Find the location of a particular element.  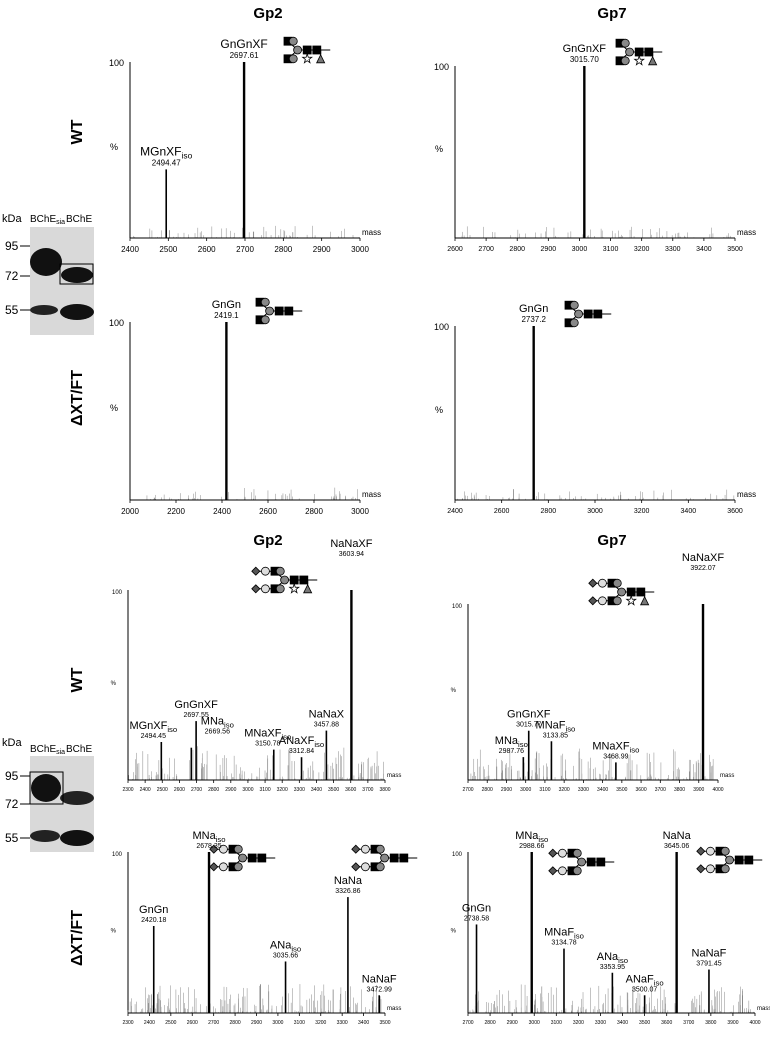

row-label-wt-top: WT is located at coordinates (77, 131).